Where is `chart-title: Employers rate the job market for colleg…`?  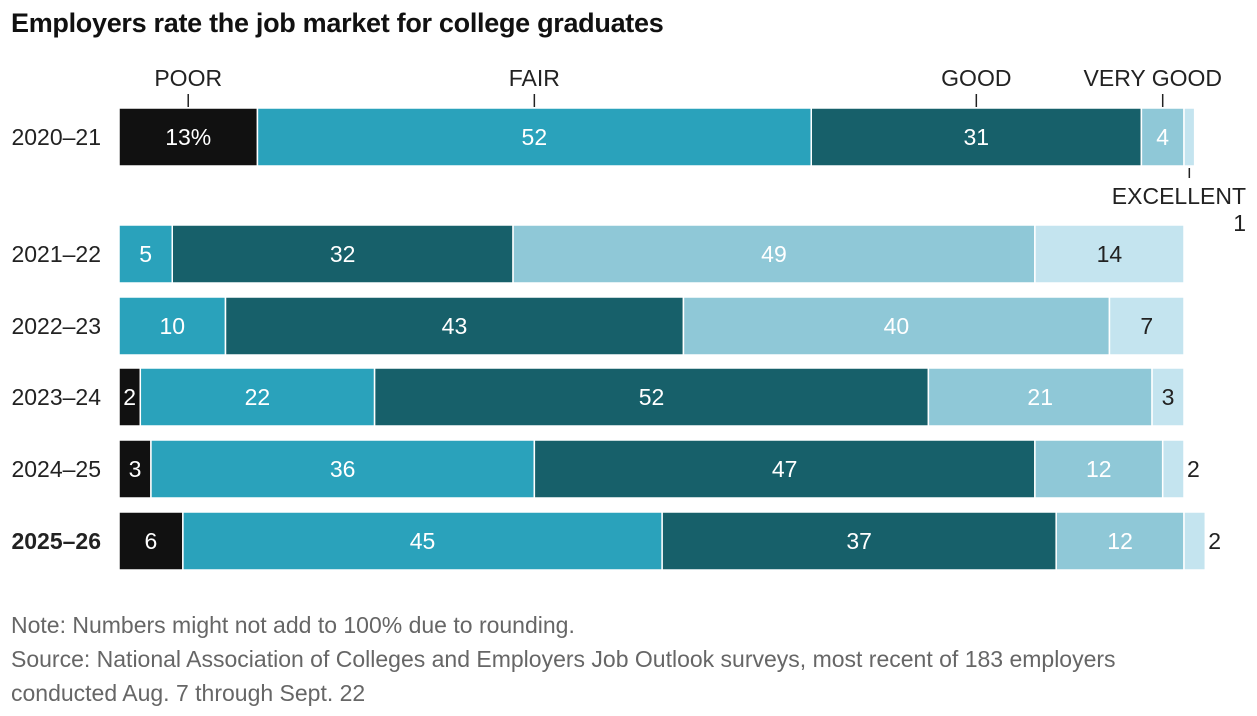 chart-title: Employers rate the job market for colleg… is located at coordinates (337, 23).